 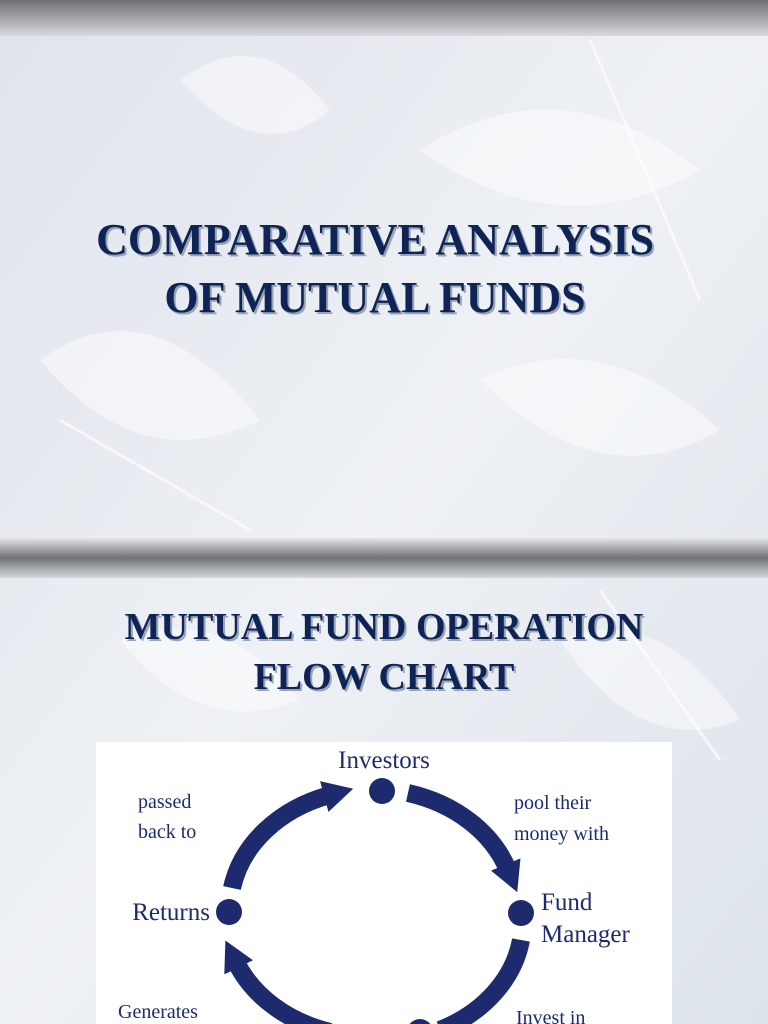 I want to click on title-shadow: FLOW CHART, so click(x=386, y=679).